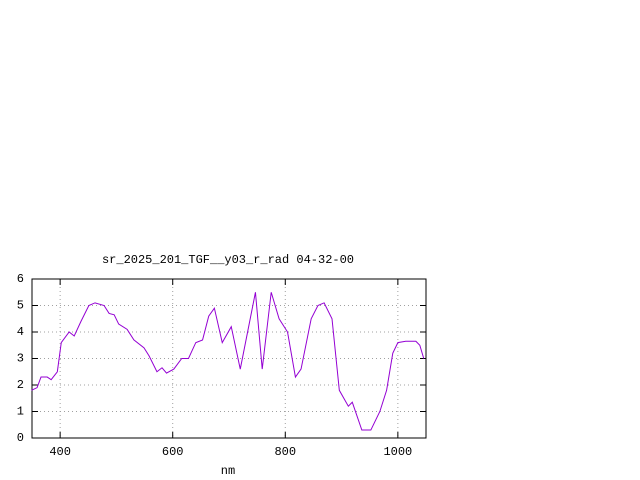 The width and height of the screenshot is (640, 480). Describe the element at coordinates (397, 452) in the screenshot. I see `x-tick-label: 1000` at that location.